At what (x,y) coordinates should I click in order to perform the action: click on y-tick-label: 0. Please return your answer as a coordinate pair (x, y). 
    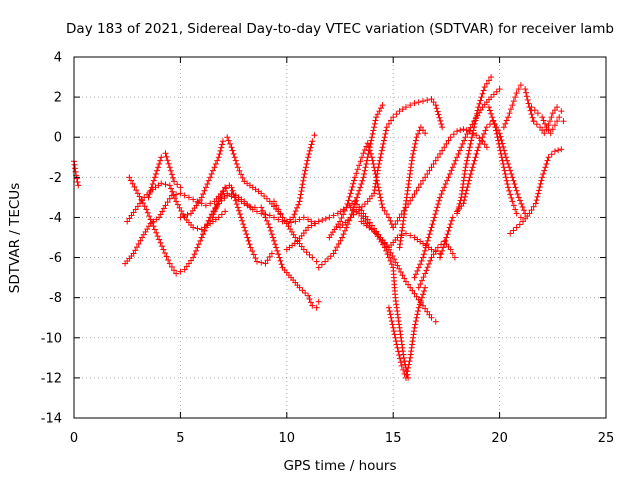
    Looking at the image, I should click on (58, 138).